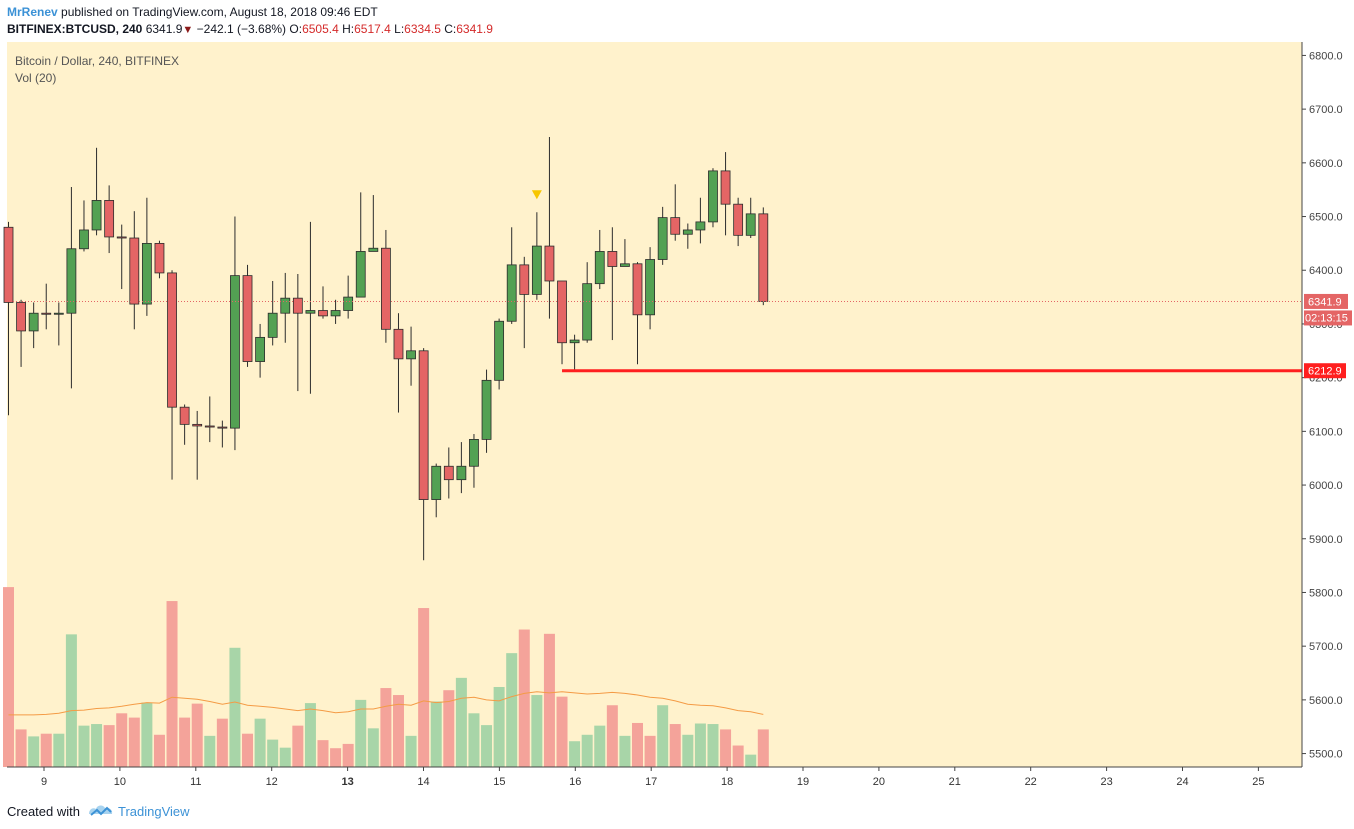 This screenshot has height=829, width=1354. What do you see at coordinates (120, 782) in the screenshot?
I see `time-tick-label: 10` at bounding box center [120, 782].